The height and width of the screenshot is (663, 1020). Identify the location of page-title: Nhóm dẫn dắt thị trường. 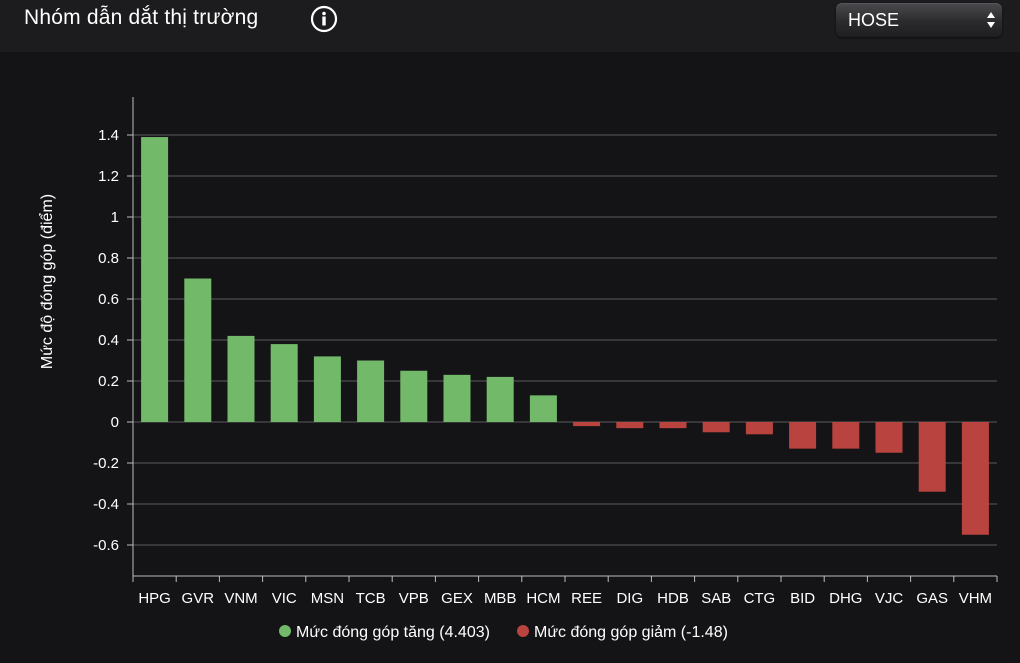
(141, 17).